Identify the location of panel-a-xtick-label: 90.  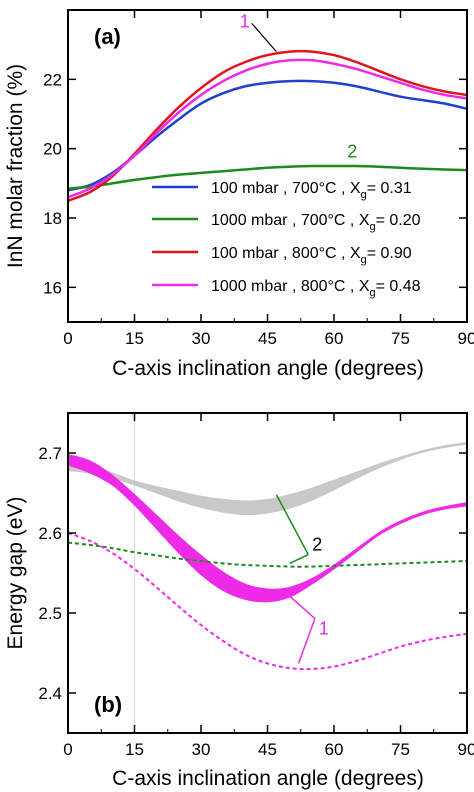
(466, 338).